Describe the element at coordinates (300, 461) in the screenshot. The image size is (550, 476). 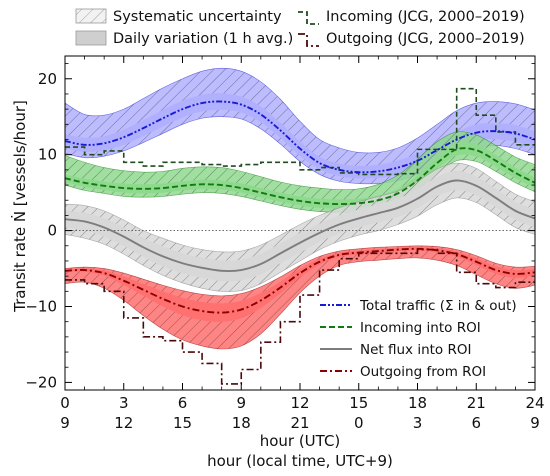
I see `x-axis-label-local: hour (local time, UTC+9)` at that location.